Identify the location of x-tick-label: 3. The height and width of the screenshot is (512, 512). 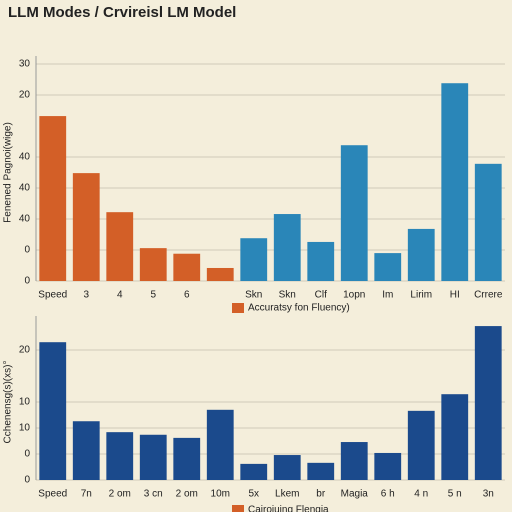
(86, 295).